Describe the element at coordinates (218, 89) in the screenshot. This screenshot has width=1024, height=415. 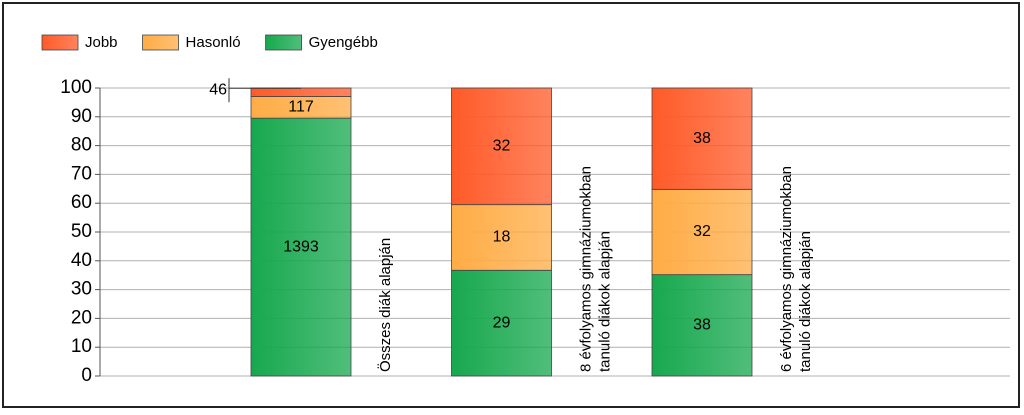
I see `data-label: 46` at that location.